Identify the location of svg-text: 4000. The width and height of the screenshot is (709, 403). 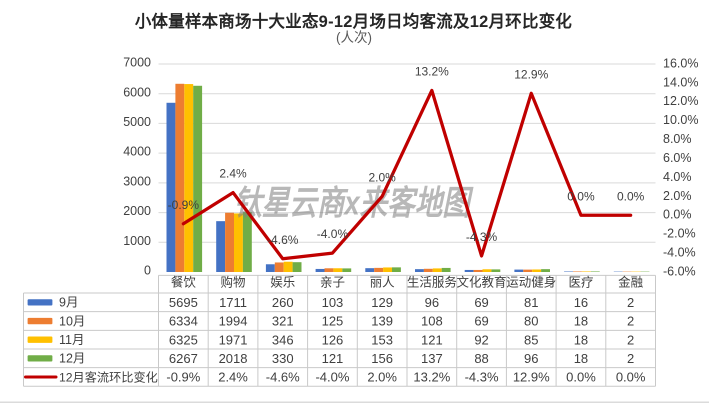
(137, 152).